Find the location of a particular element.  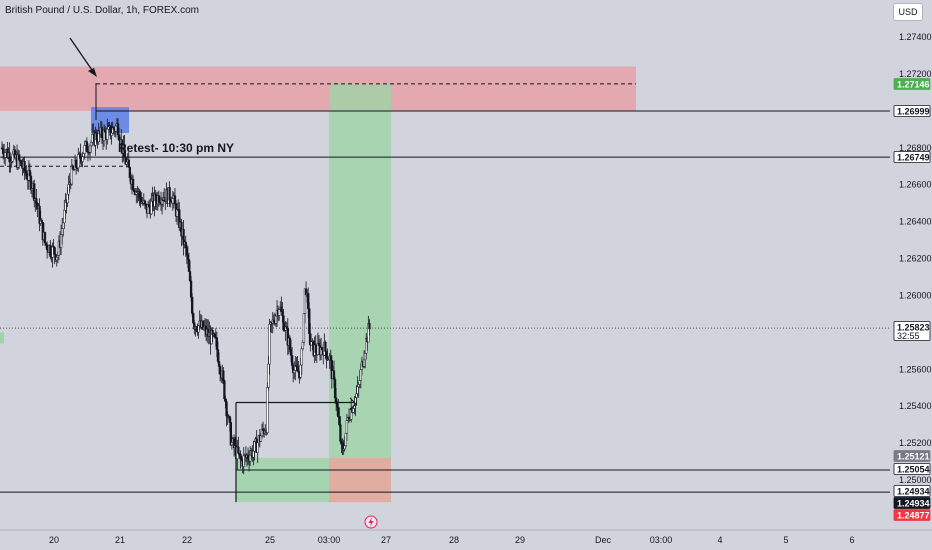

price-tick-label: 1.26200 is located at coordinates (915, 259).